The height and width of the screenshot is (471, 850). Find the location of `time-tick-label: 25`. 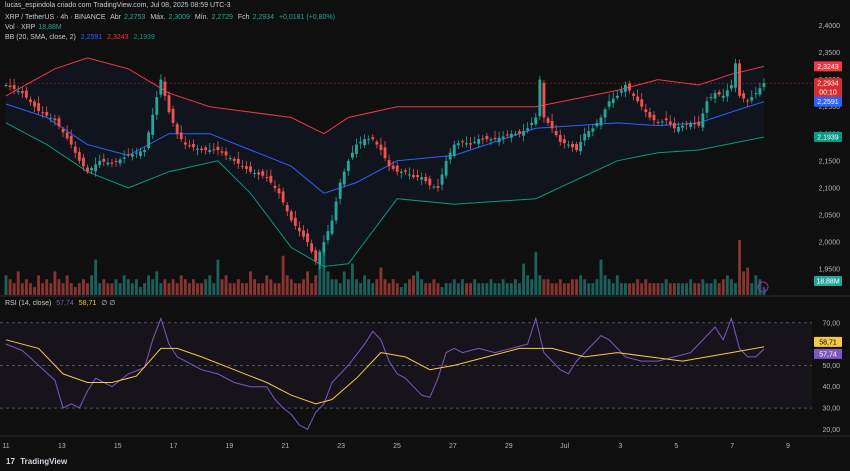

time-tick-label: 25 is located at coordinates (397, 446).